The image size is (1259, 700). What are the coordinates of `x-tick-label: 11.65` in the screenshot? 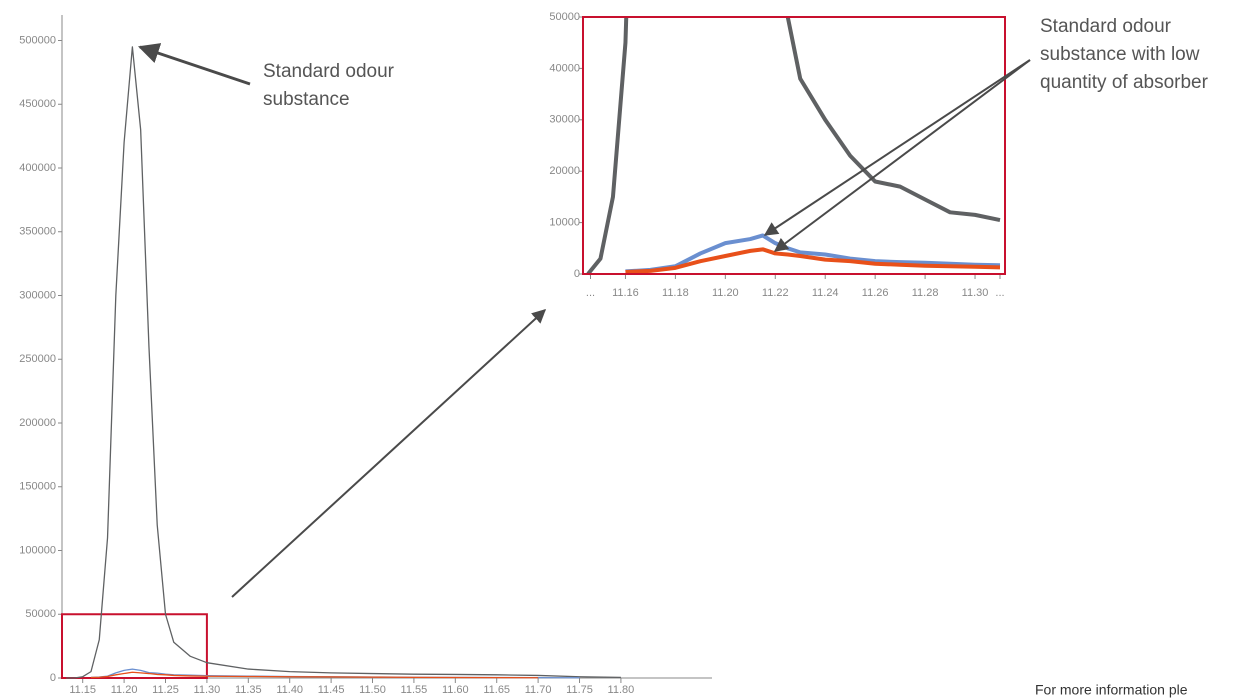 It's located at (496, 690).